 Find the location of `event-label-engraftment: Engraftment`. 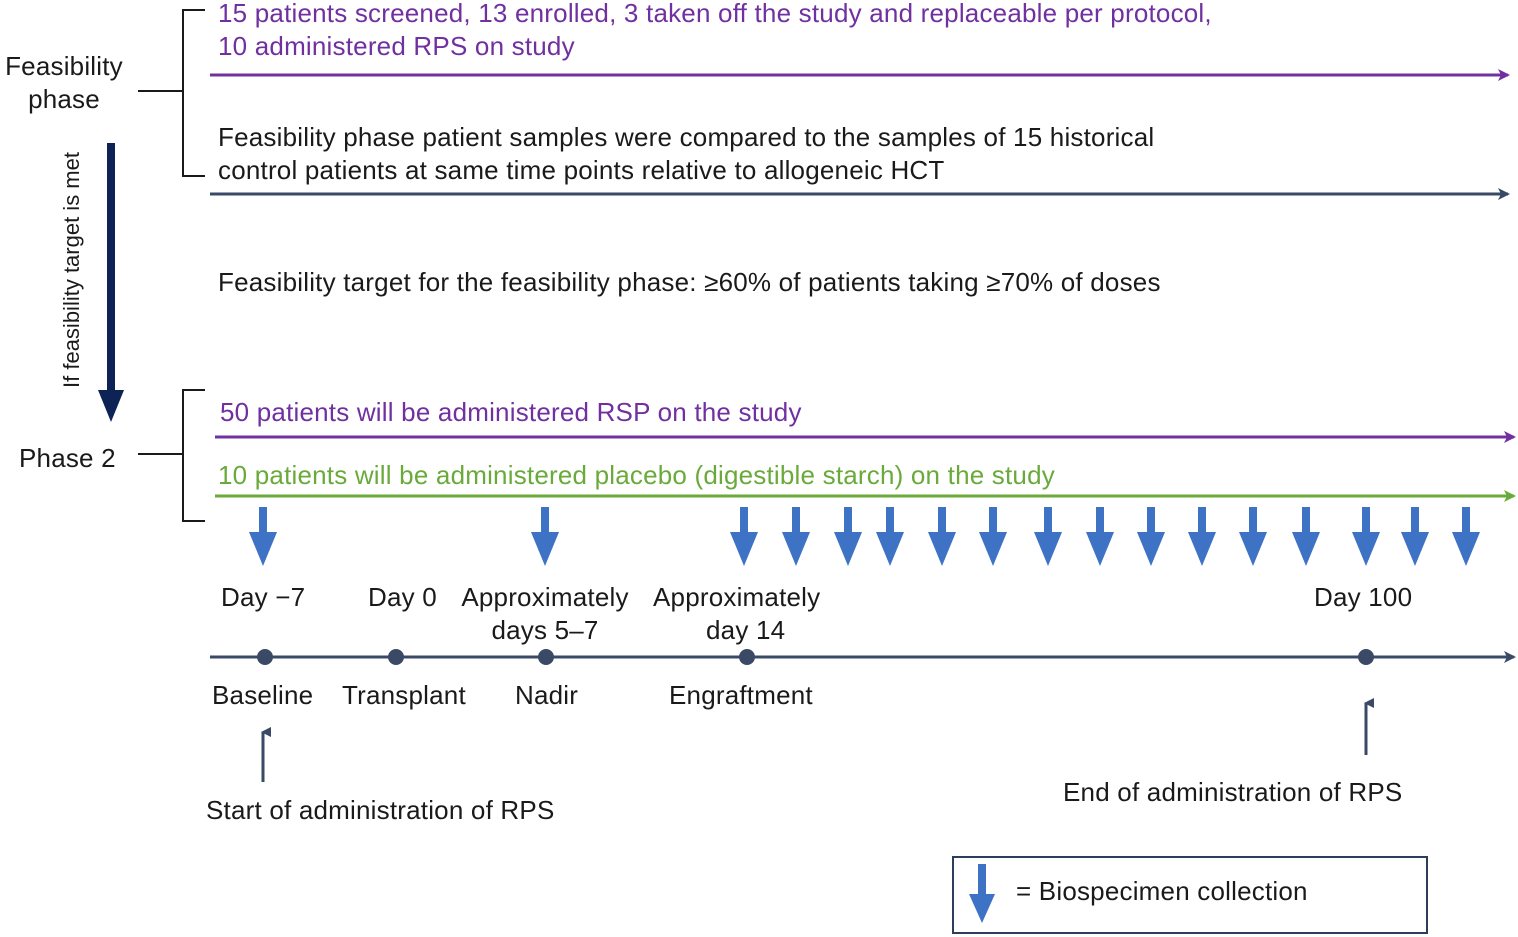

event-label-engraftment: Engraftment is located at coordinates (741, 695).